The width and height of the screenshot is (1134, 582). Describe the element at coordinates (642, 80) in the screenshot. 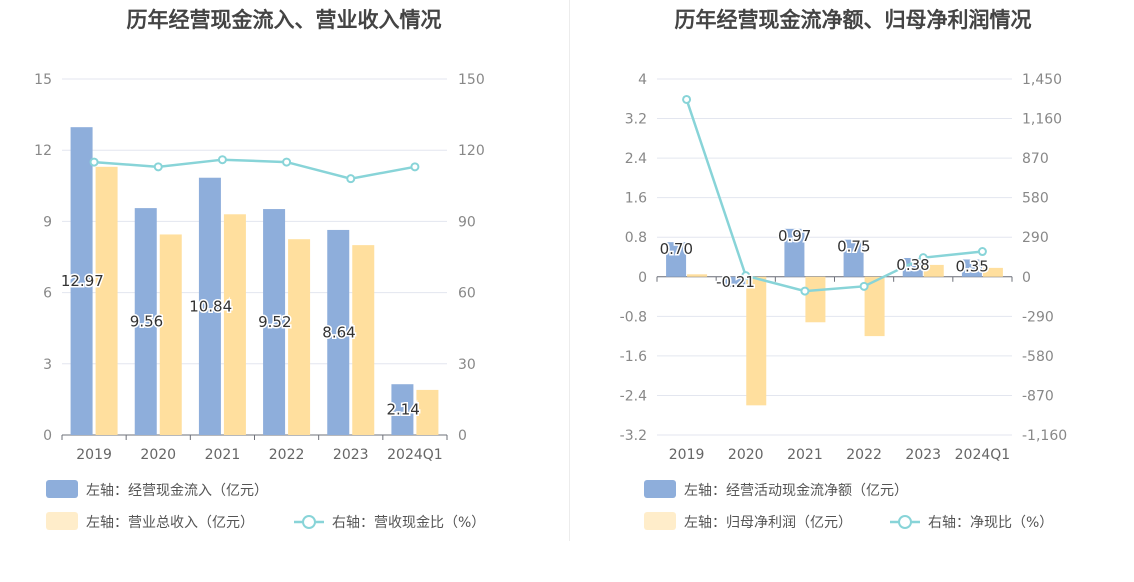

I see `right-left-tick-label: 4` at that location.